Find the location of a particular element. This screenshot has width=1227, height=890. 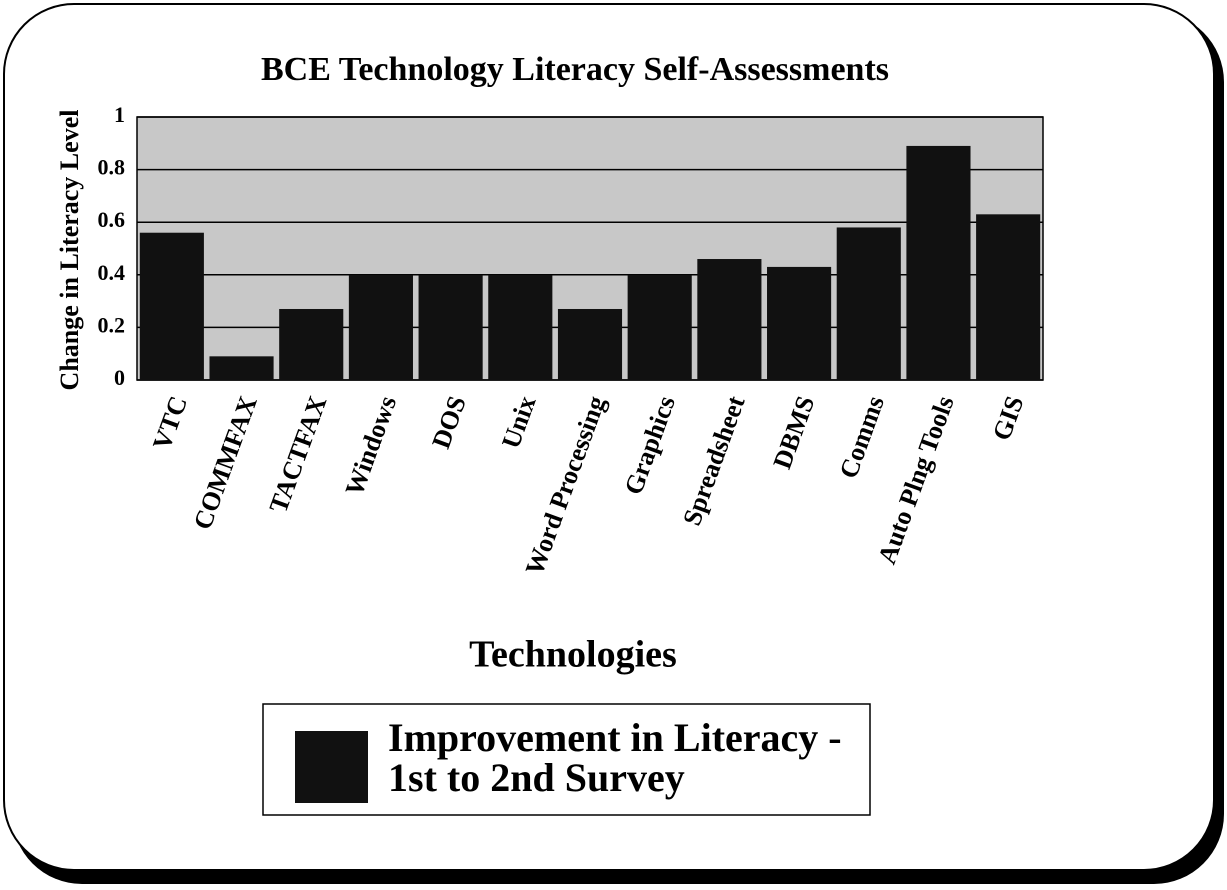

y-tick-label: 0.6 is located at coordinates (112, 219).